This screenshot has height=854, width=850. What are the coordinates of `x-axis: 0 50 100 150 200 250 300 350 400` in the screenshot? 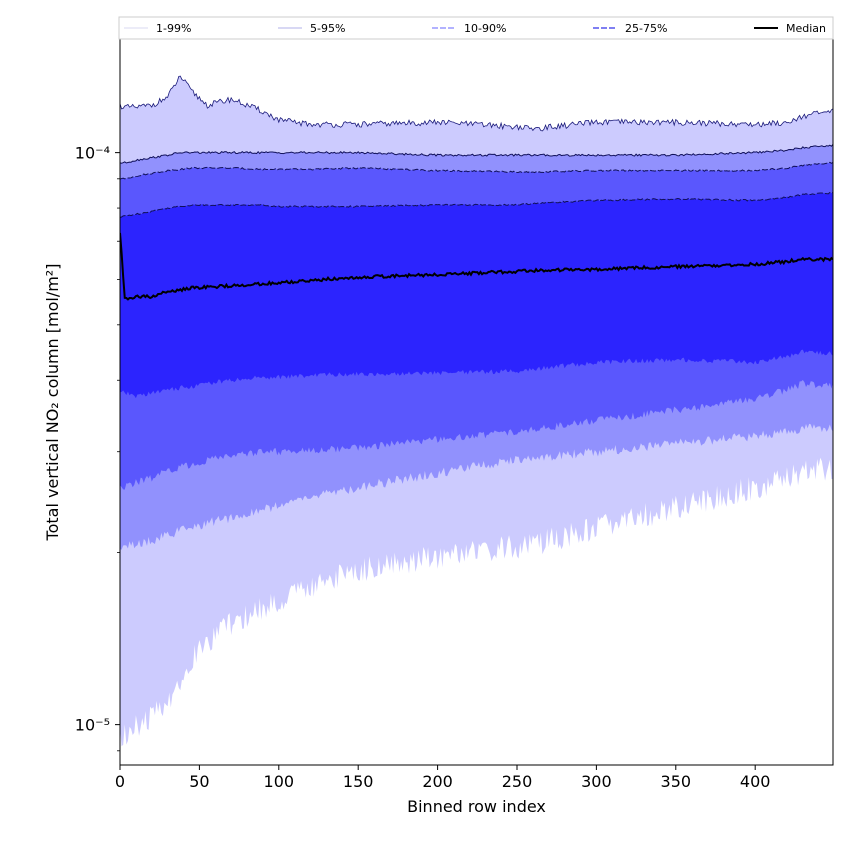 It's located at (443, 778).